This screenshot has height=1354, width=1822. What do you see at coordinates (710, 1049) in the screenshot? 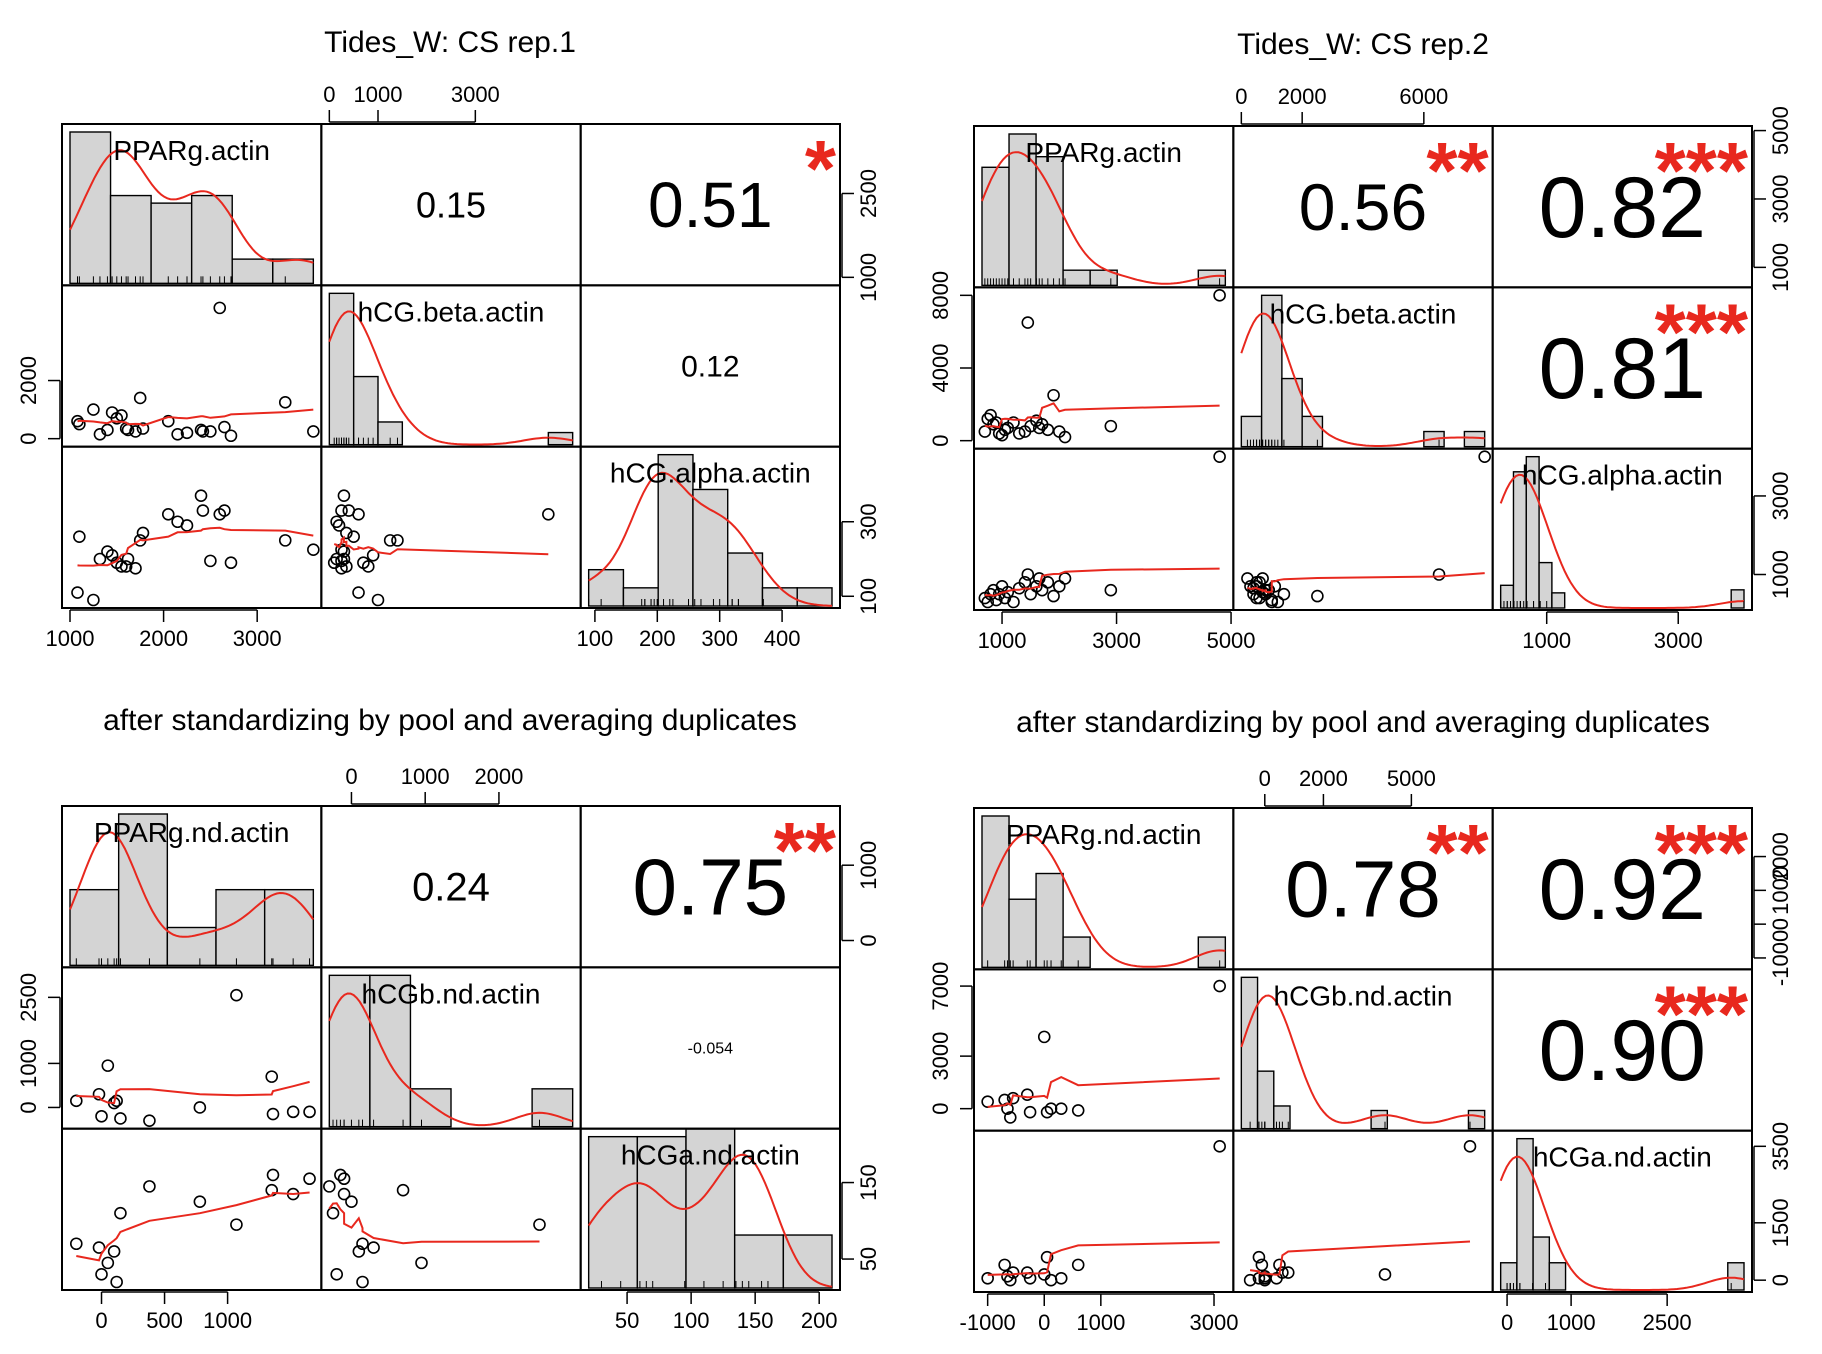
I see `correlation-value: -0.054` at bounding box center [710, 1049].